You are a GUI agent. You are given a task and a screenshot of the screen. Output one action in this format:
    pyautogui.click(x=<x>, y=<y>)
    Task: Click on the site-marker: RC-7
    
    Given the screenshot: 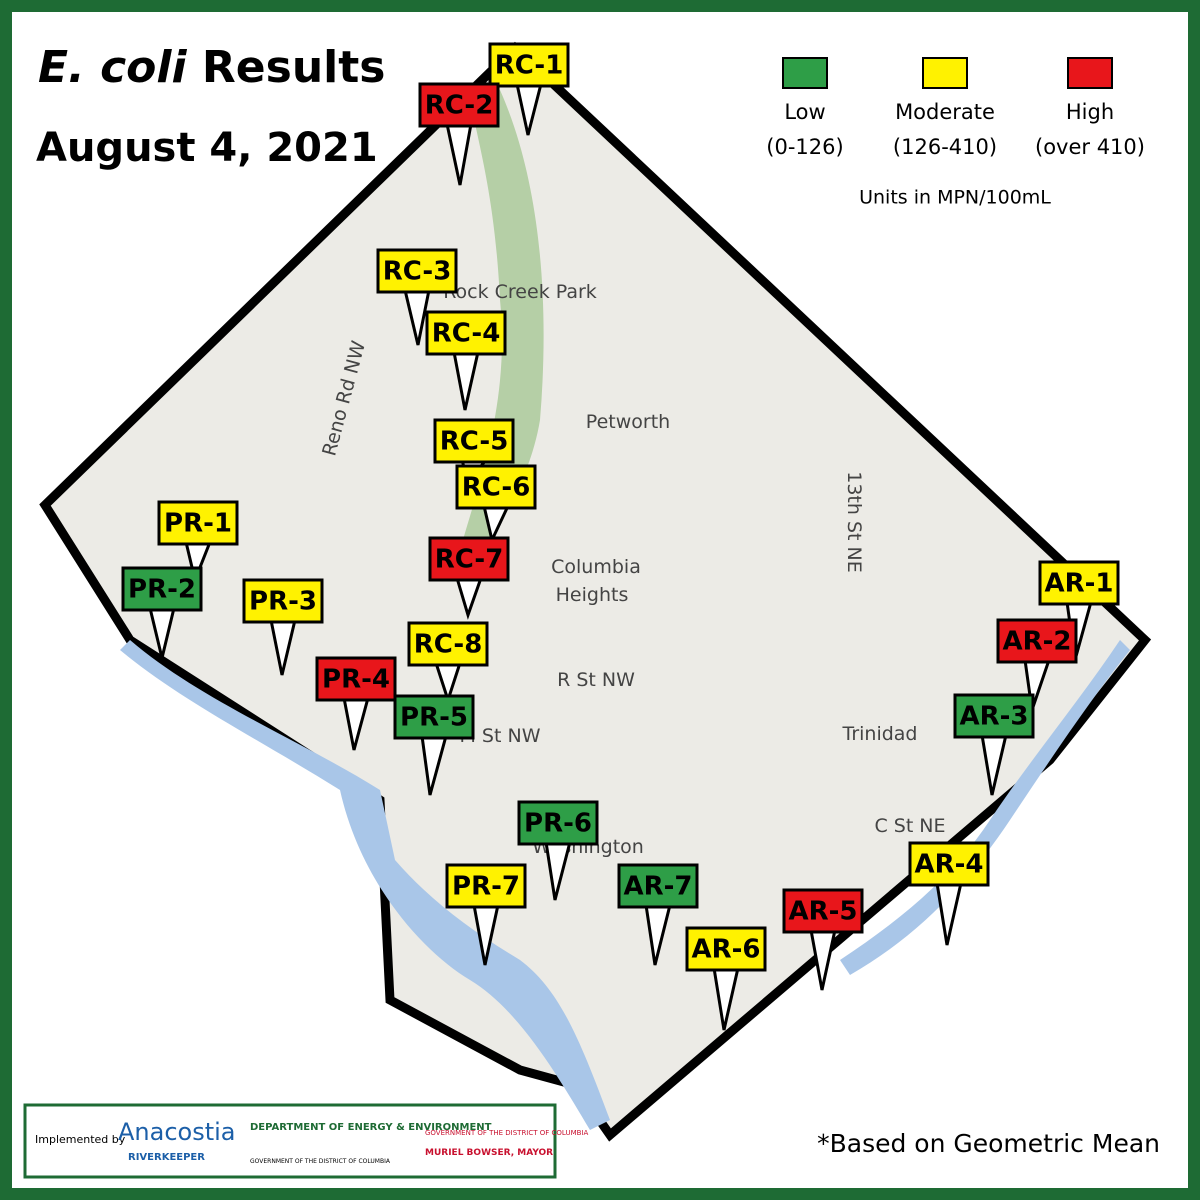 What is the action you would take?
    pyautogui.click(x=469, y=578)
    